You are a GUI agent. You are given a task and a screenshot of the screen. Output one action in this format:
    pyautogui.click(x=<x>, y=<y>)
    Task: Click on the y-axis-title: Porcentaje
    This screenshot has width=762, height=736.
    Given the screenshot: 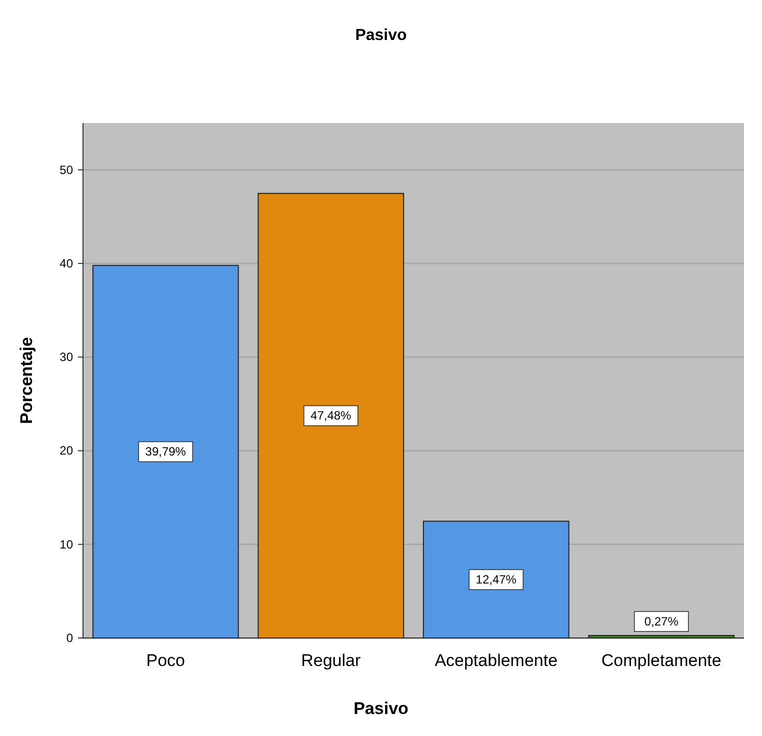 What is the action you would take?
    pyautogui.click(x=26, y=380)
    